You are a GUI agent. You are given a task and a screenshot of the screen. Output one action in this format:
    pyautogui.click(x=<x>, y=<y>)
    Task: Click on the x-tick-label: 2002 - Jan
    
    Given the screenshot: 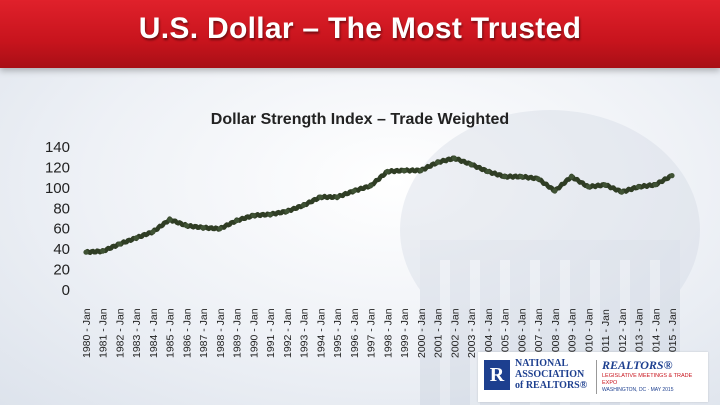 What is the action you would take?
    pyautogui.click(x=455, y=333)
    